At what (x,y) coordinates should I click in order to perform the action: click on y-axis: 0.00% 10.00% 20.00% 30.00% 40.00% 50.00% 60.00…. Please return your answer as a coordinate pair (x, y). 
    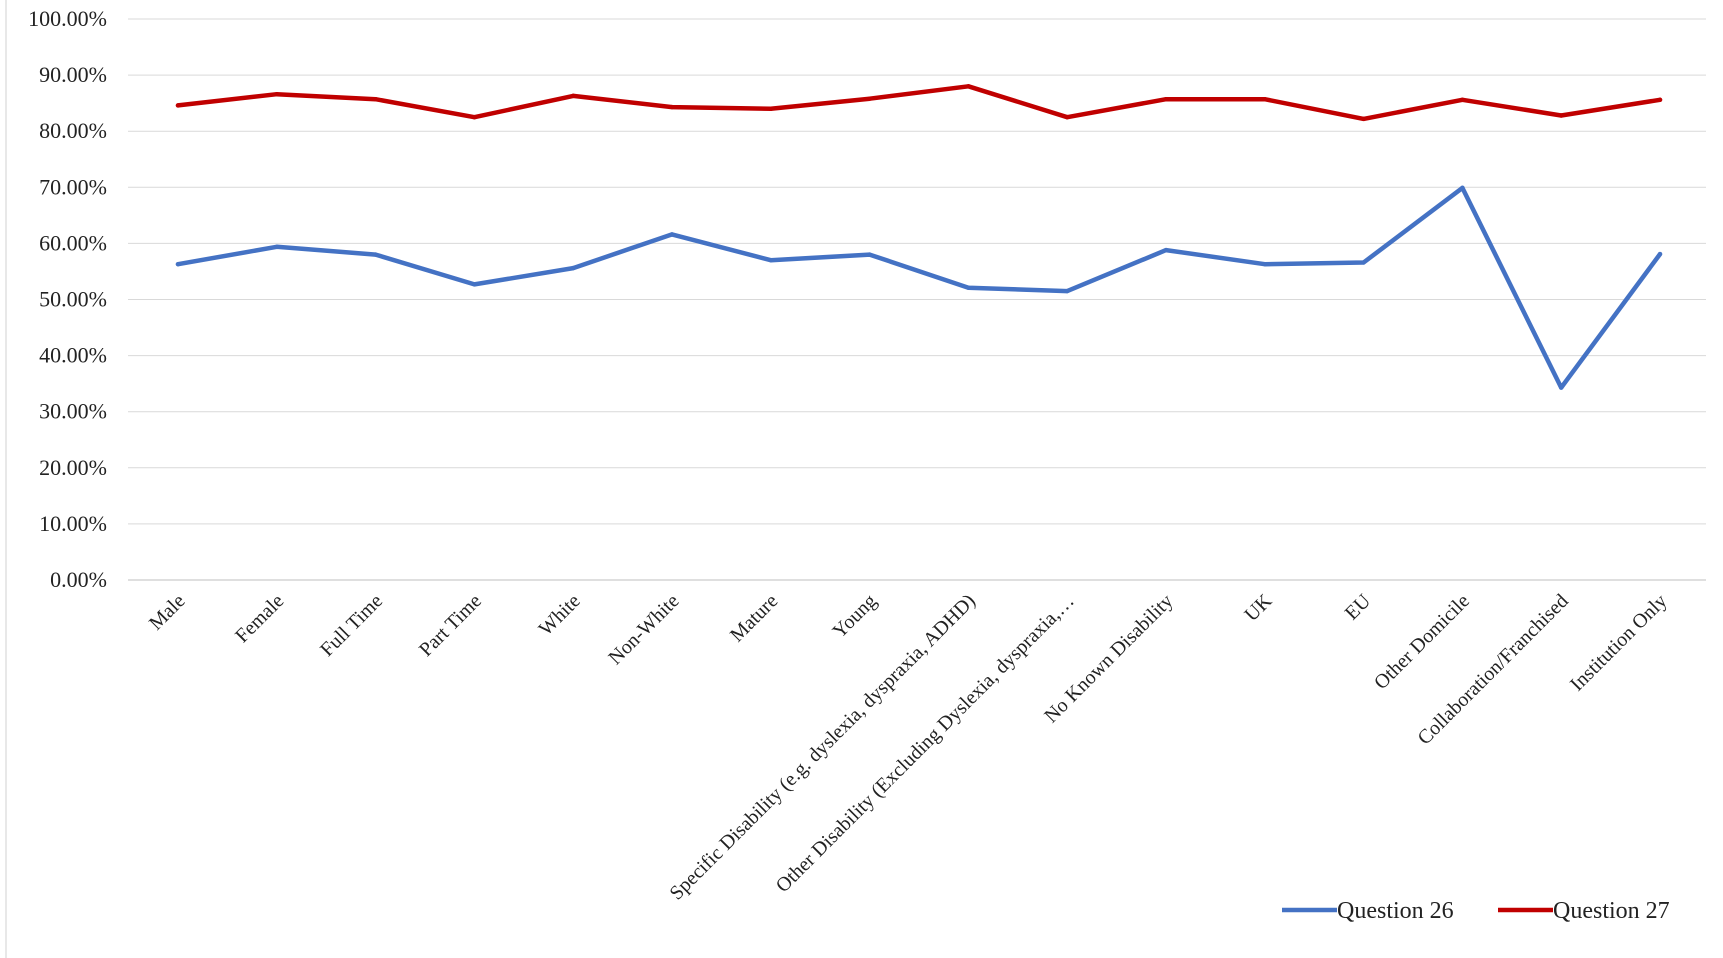
    Looking at the image, I should click on (67, 299).